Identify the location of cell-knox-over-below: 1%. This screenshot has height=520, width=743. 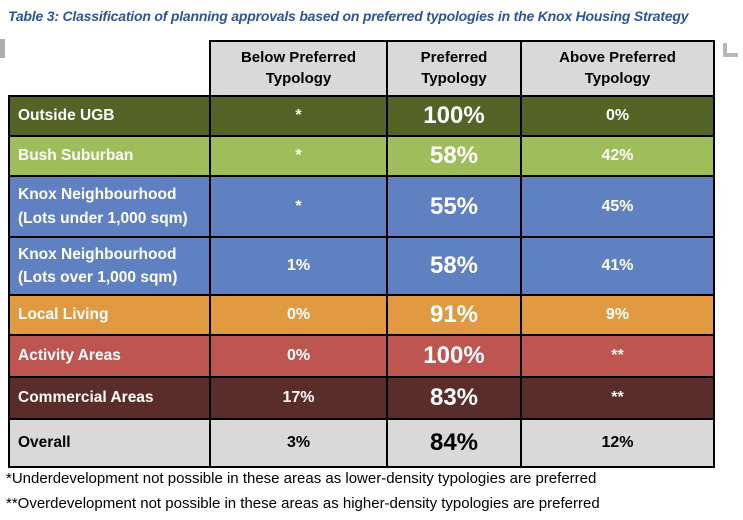
(298, 266).